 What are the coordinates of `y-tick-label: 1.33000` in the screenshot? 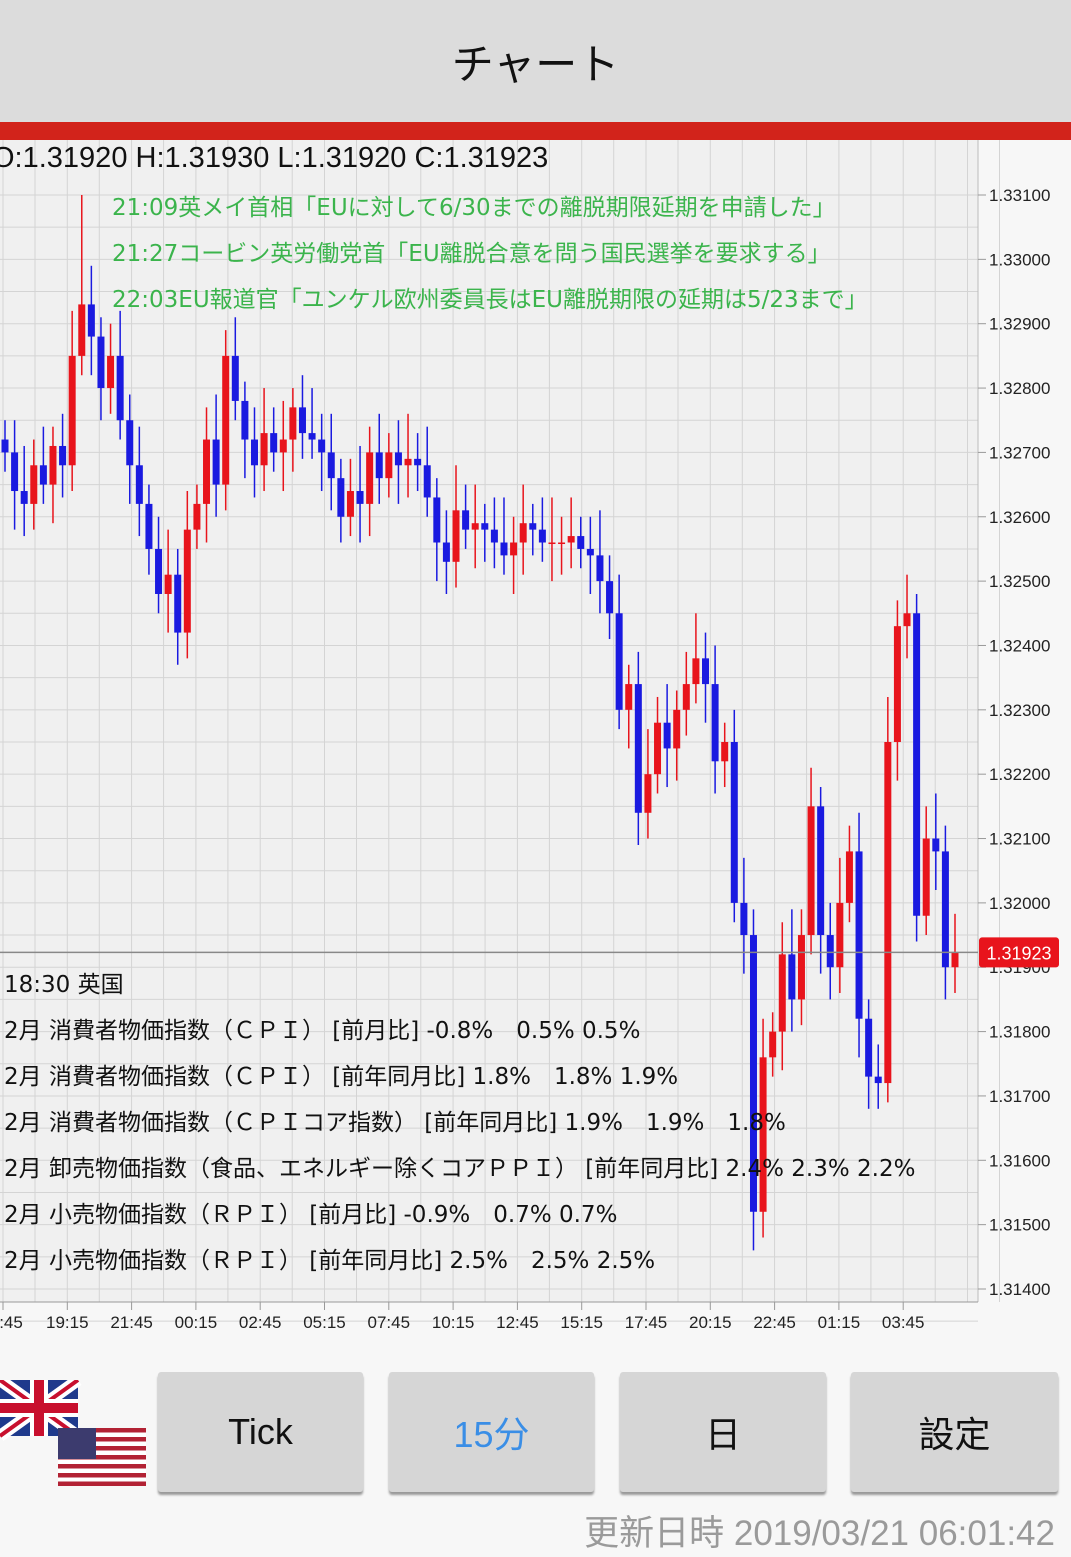 It's located at (1019, 259).